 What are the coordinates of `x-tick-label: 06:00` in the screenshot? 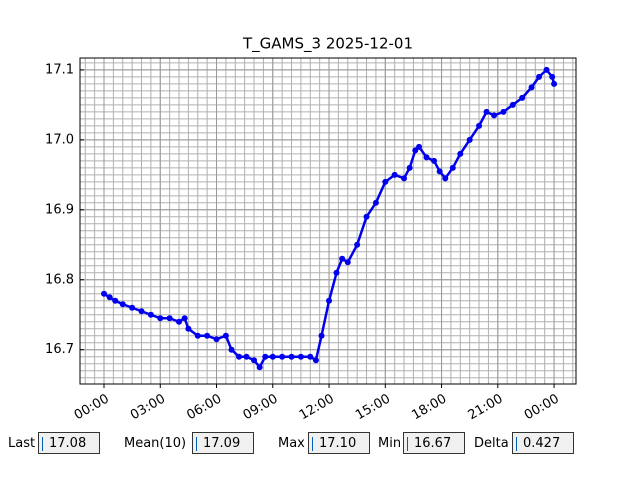 It's located at (204, 408).